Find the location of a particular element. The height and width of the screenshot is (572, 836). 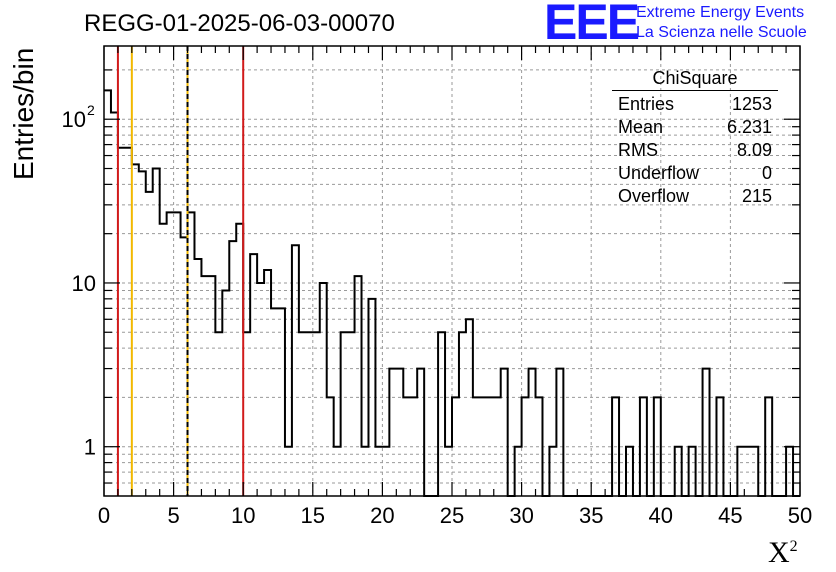

stats-row-overflow: Overflow 215 is located at coordinates (695, 196).